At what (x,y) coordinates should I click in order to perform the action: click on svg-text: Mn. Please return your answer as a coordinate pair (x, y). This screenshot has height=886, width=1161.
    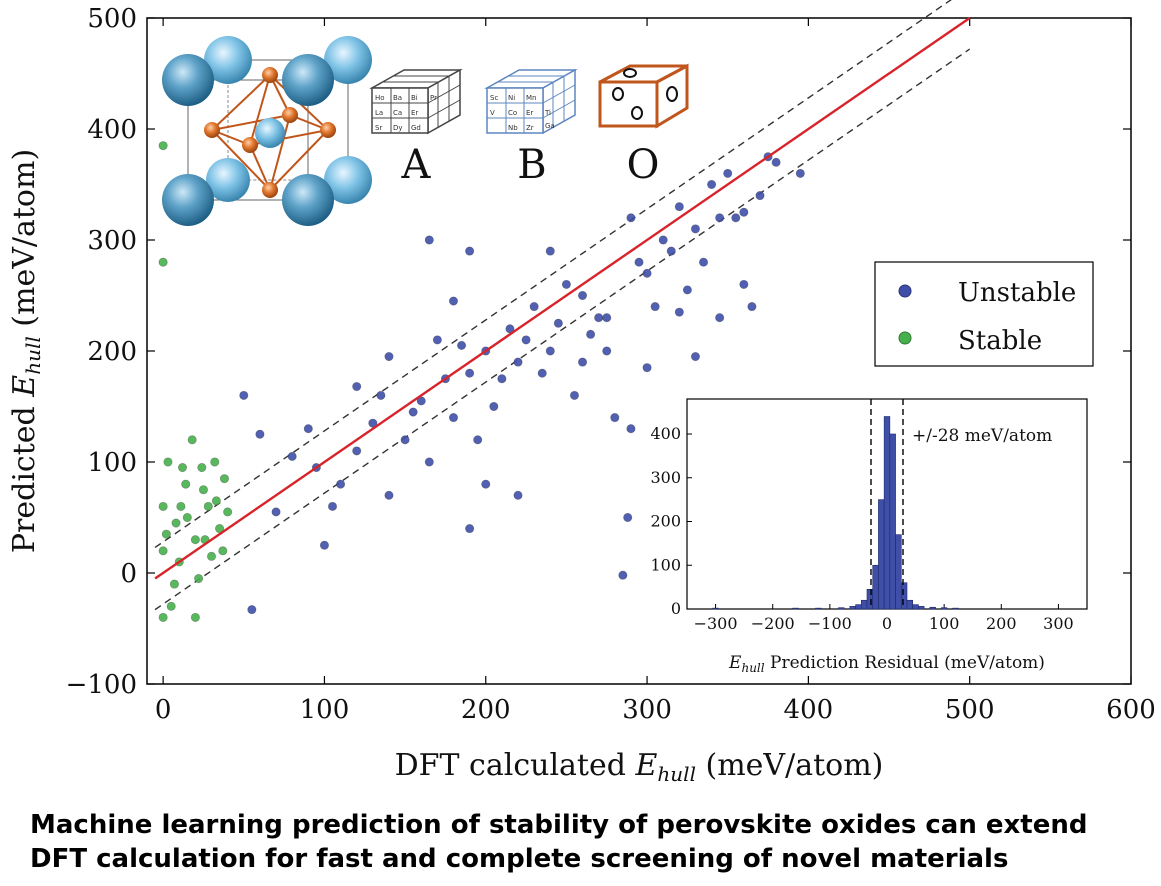
    Looking at the image, I should click on (531, 98).